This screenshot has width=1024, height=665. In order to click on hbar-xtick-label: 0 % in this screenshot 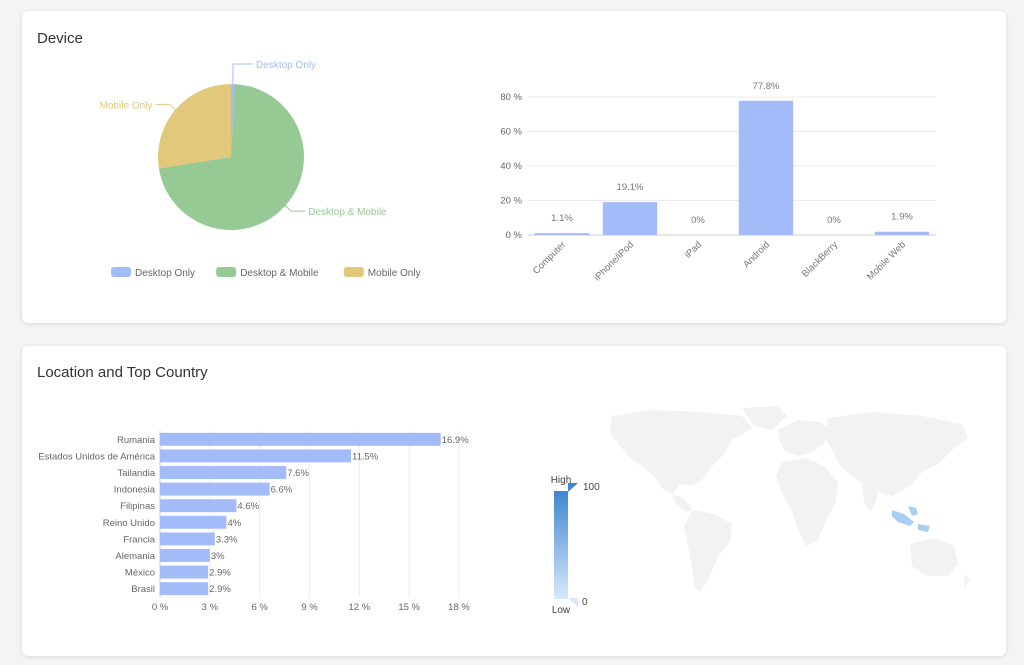, I will do `click(160, 607)`.